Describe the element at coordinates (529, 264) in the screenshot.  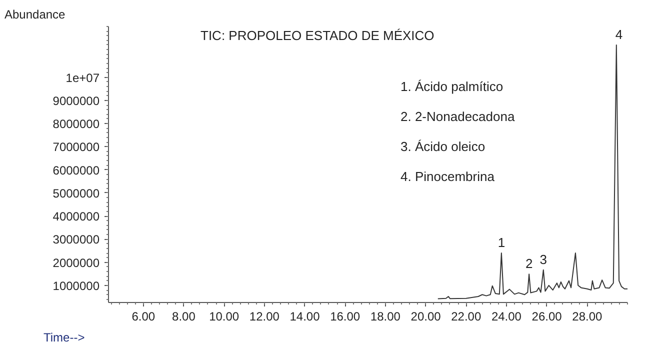
I see `annotation: 2` at that location.